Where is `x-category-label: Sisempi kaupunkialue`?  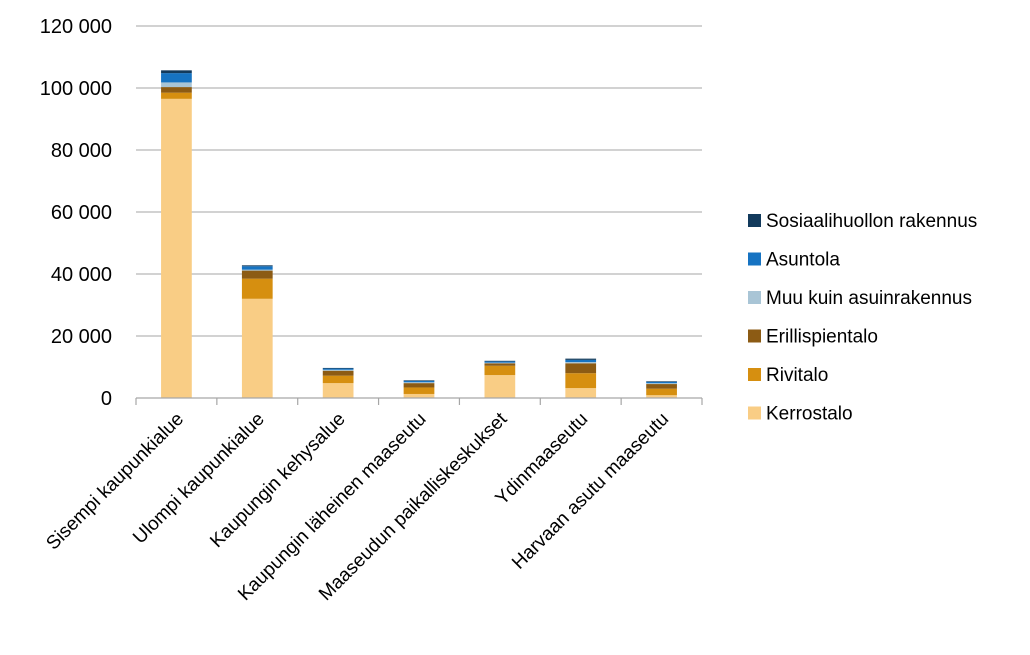
x-category-label: Sisempi kaupunkialue is located at coordinates (115, 482).